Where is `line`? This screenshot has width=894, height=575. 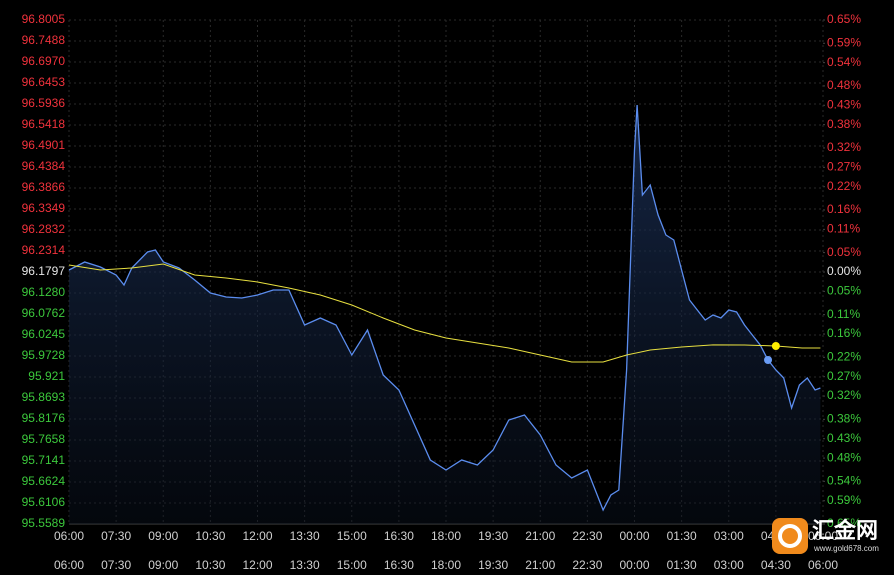 line is located at coordinates (444, 313).